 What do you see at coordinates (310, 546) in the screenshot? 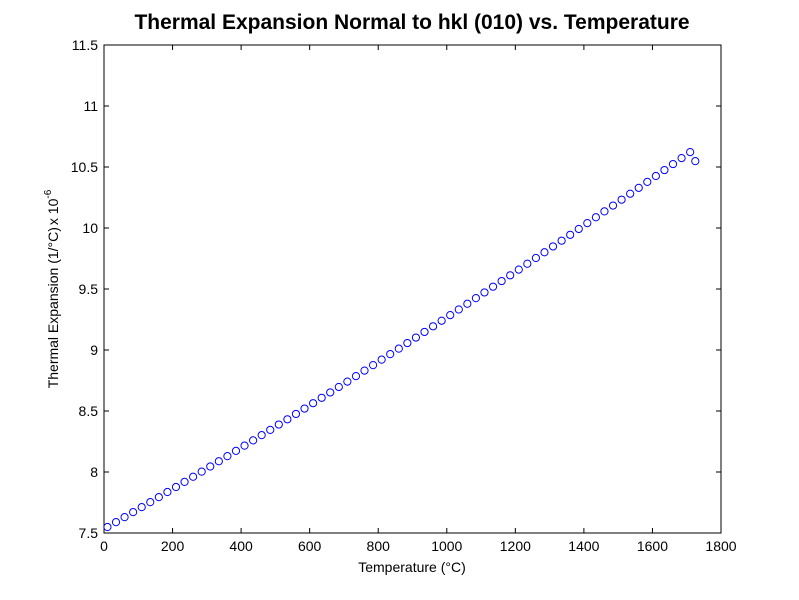
I see `x-tick-label: 600` at bounding box center [310, 546].